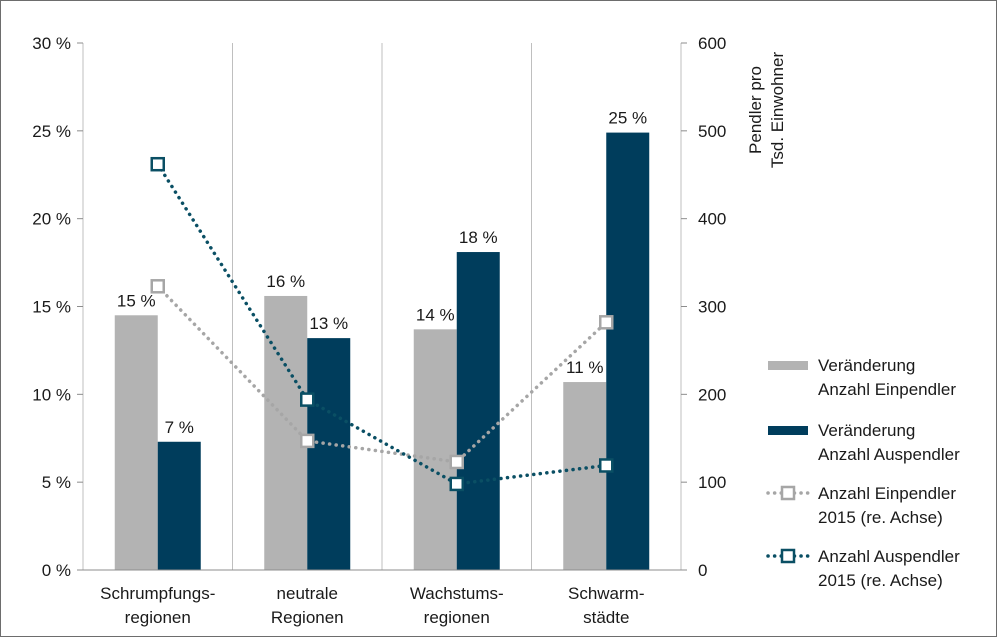 The image size is (997, 637). Describe the element at coordinates (179, 427) in the screenshot. I see `bar-data-label: 7 %` at that location.